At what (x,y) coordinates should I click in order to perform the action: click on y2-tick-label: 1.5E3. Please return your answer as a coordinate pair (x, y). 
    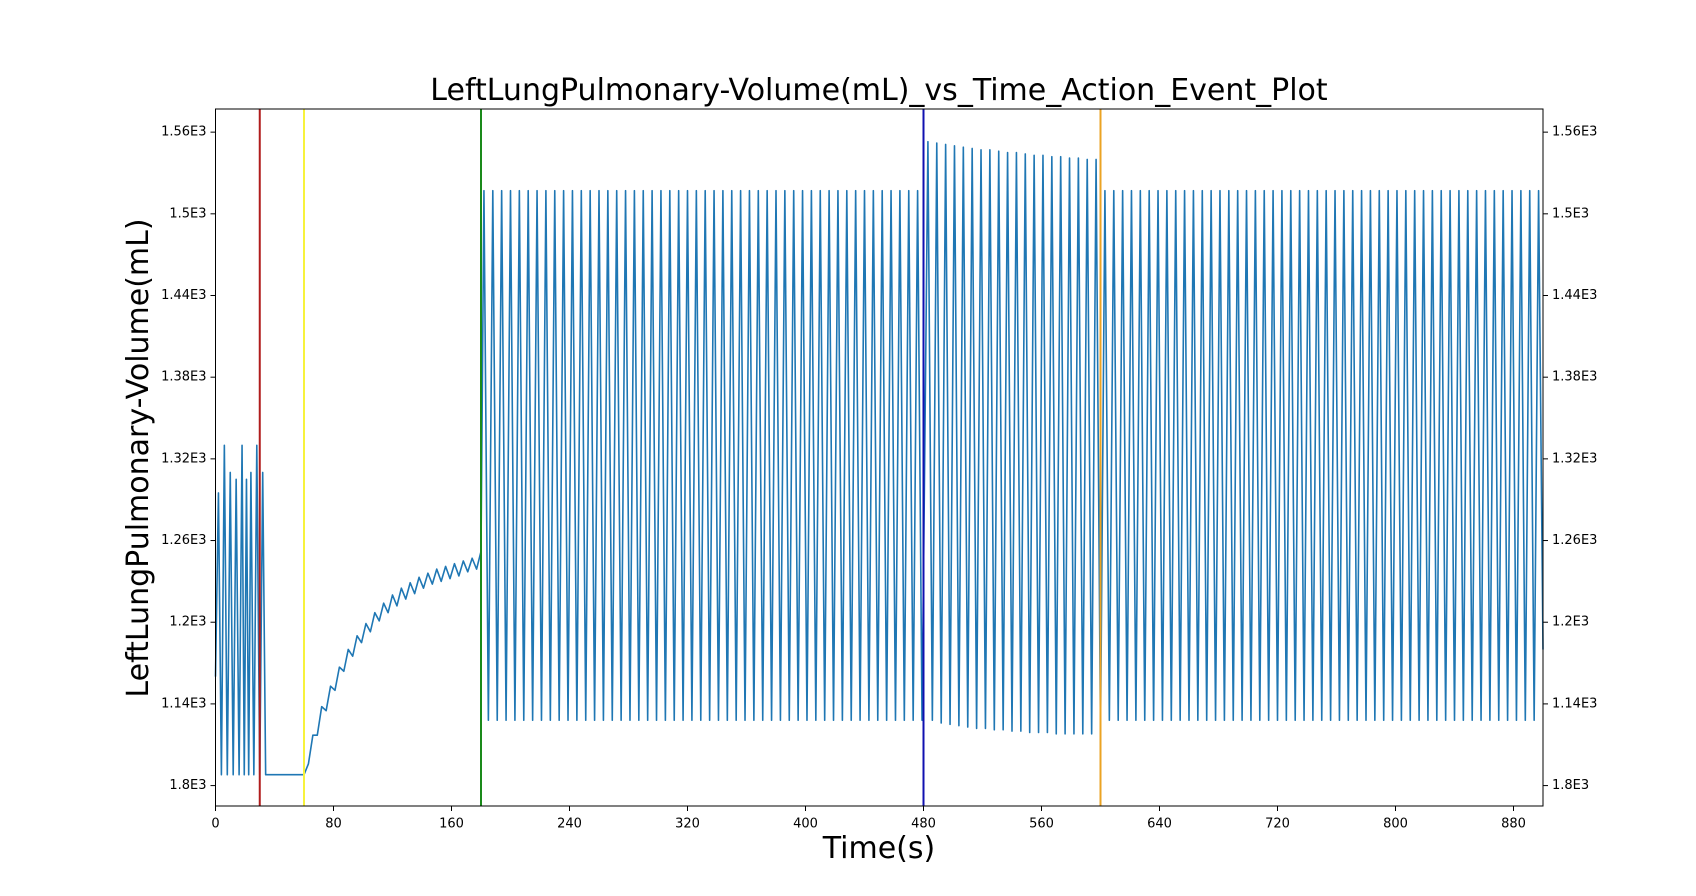
    Looking at the image, I should click on (1570, 213).